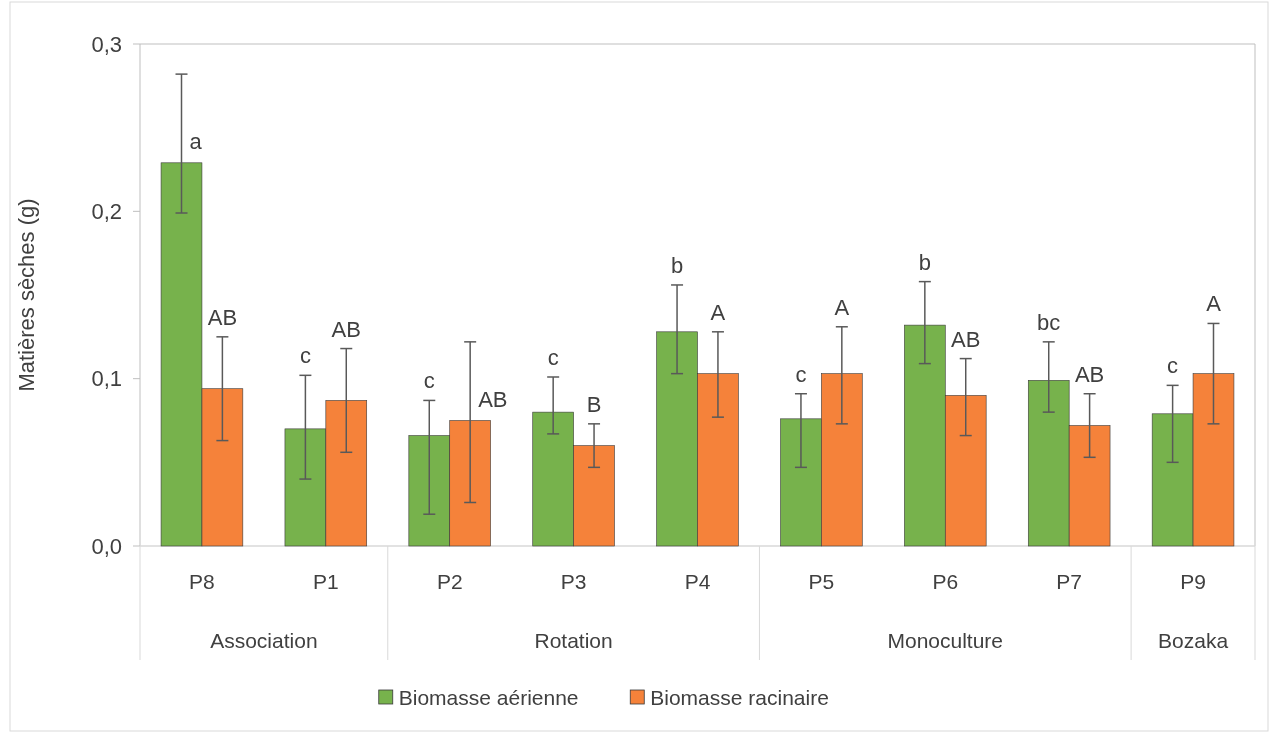  What do you see at coordinates (488, 698) in the screenshot?
I see `legend-label: Biomasse aérienne` at bounding box center [488, 698].